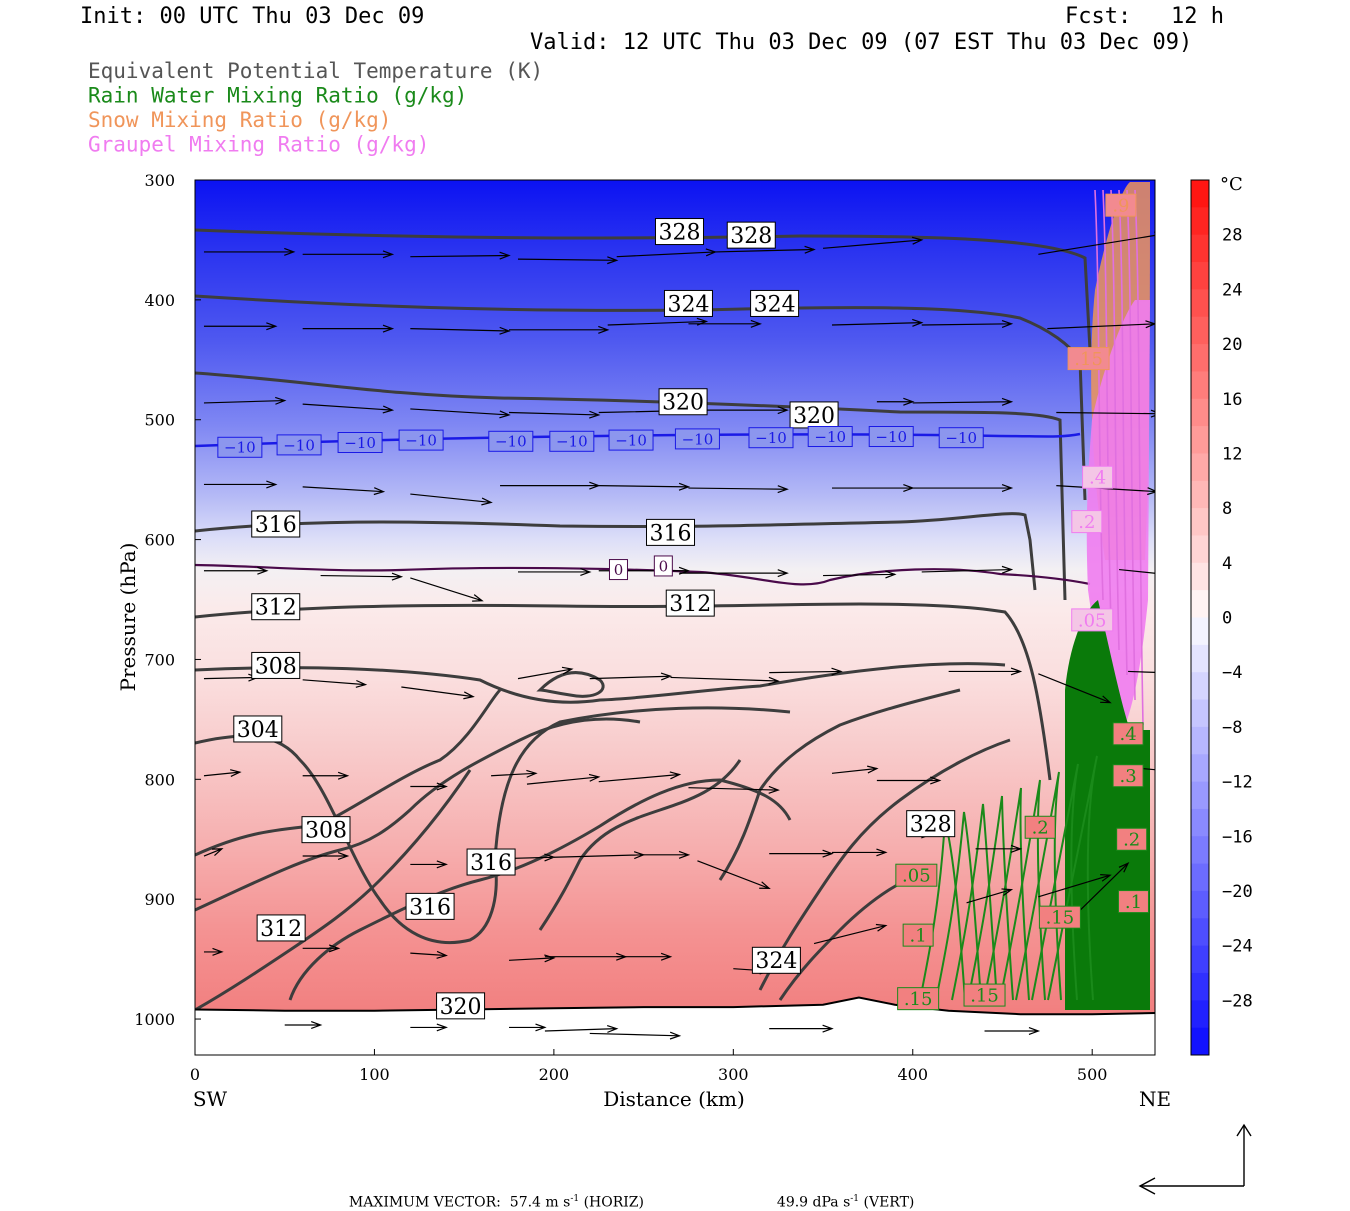 Image resolution: width=1350 pixels, height=1211 pixels. Describe the element at coordinates (1232, 728) in the screenshot. I see `colorbar-tick-label: −8` at that location.